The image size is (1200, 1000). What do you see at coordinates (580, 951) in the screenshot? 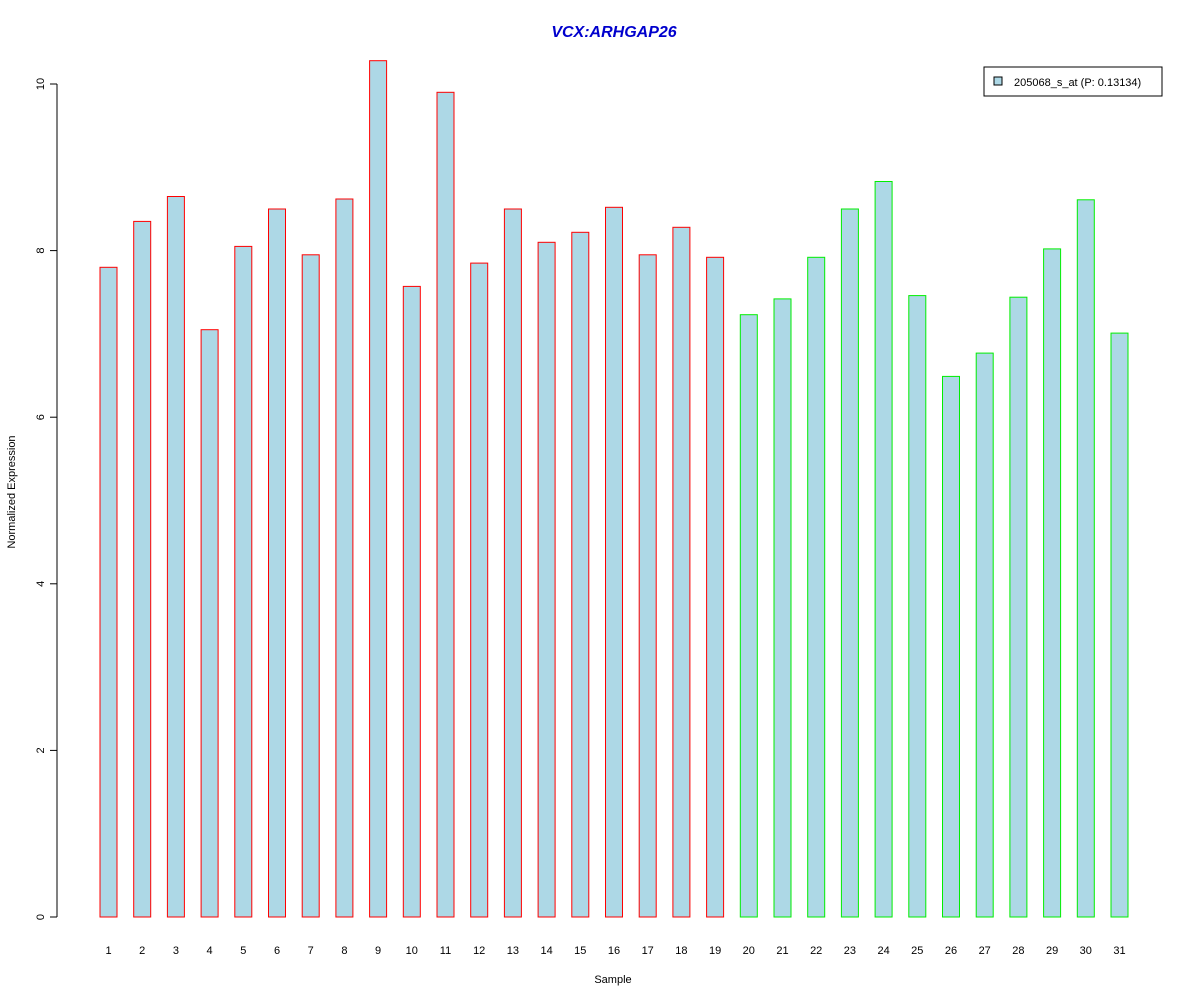
I see `x-tick-label: 15` at bounding box center [580, 951].